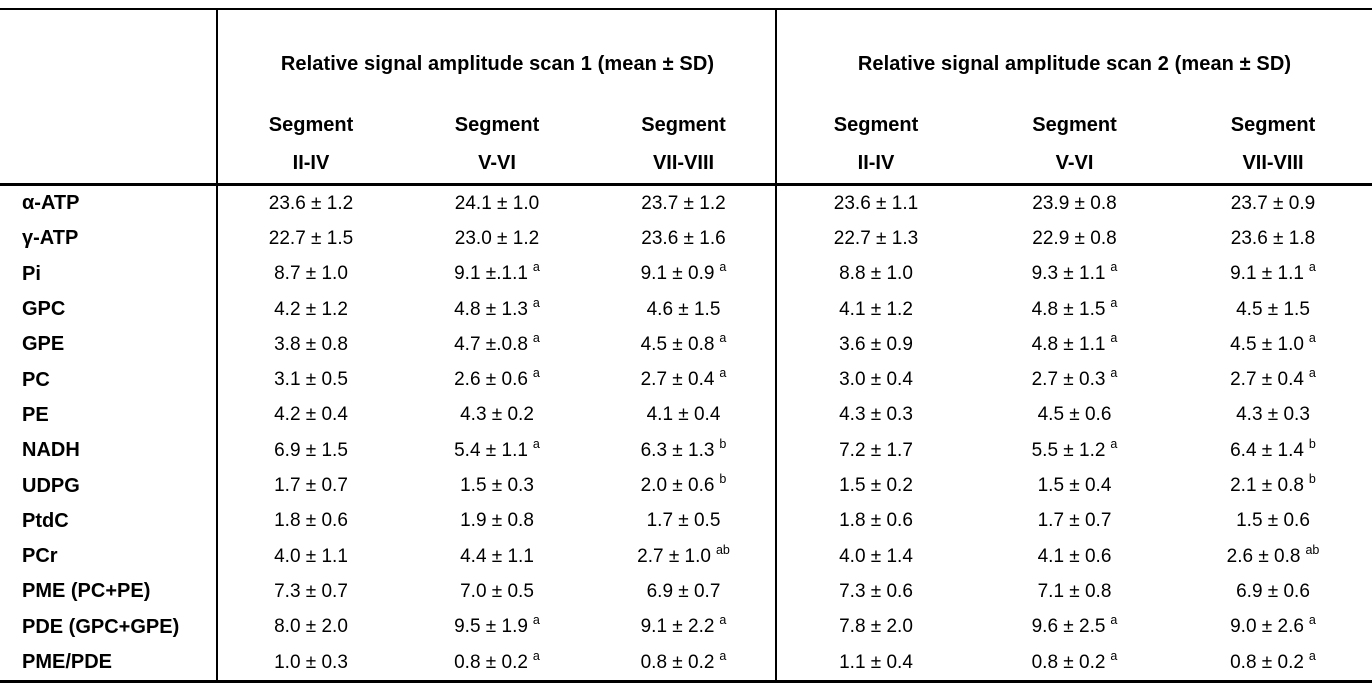 This screenshot has width=1372, height=693. What do you see at coordinates (1273, 144) in the screenshot?
I see `column-header-segment-scan2-3: Segment VII-VIII` at bounding box center [1273, 144].